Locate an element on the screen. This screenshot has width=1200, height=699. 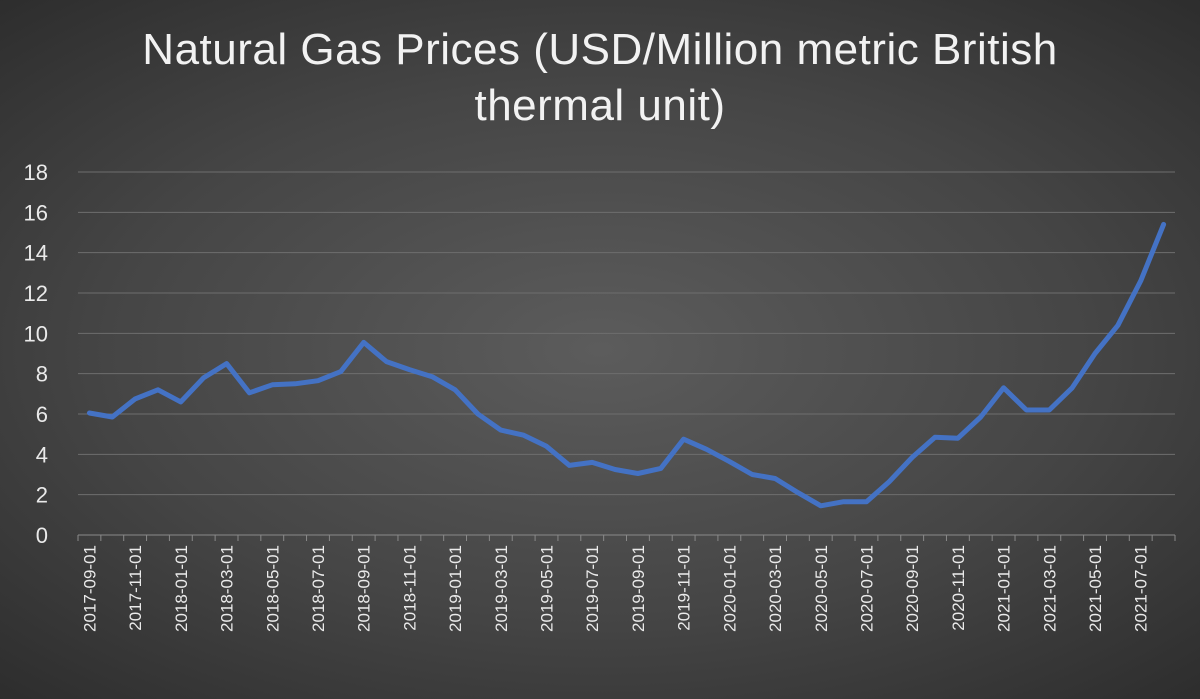
x-tick-label: 2020-09-01 is located at coordinates (912, 588).